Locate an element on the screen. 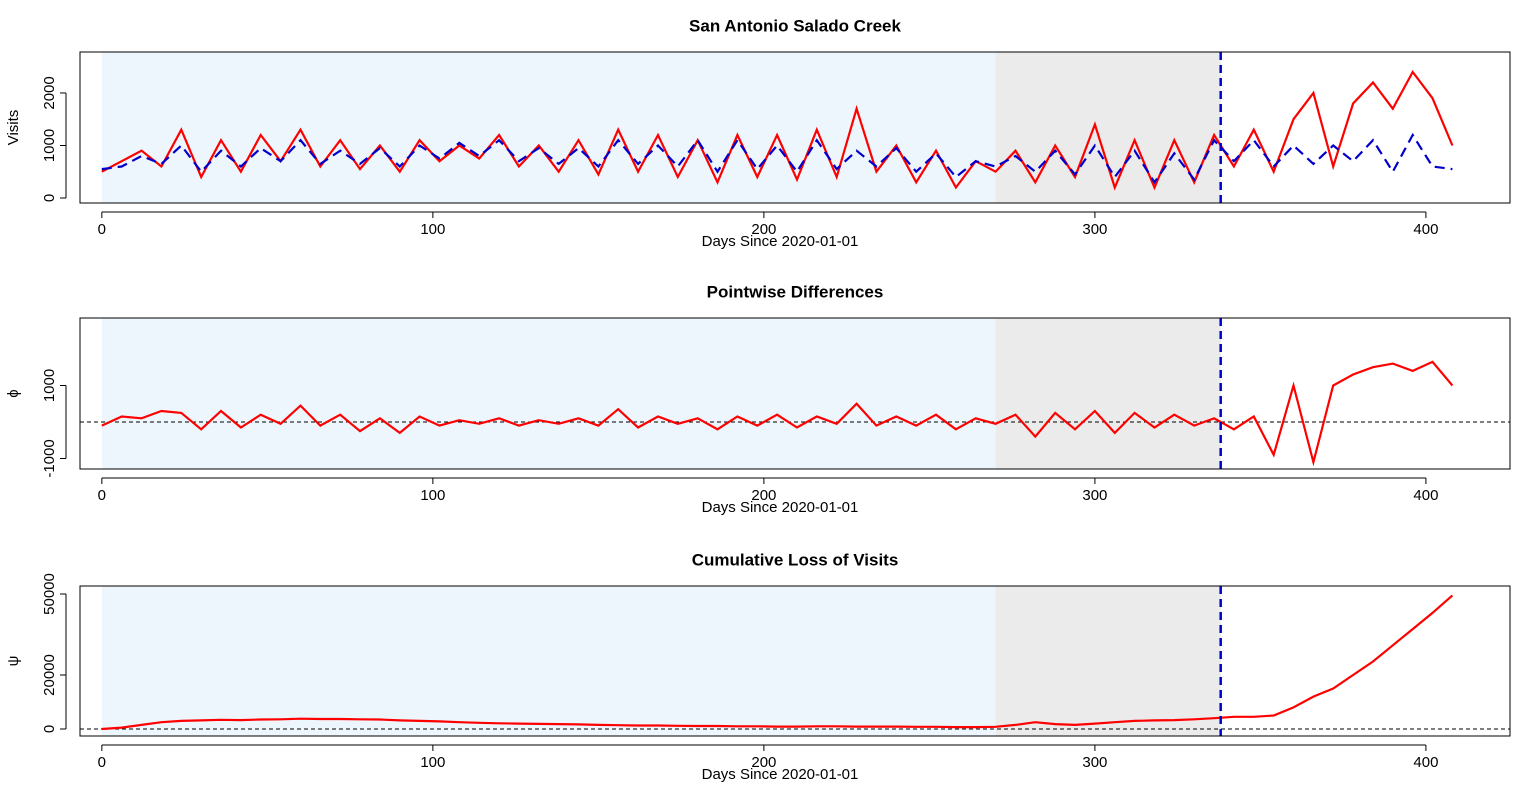 The height and width of the screenshot is (801, 1536). y-tick-label: 20000 is located at coordinates (49, 675).